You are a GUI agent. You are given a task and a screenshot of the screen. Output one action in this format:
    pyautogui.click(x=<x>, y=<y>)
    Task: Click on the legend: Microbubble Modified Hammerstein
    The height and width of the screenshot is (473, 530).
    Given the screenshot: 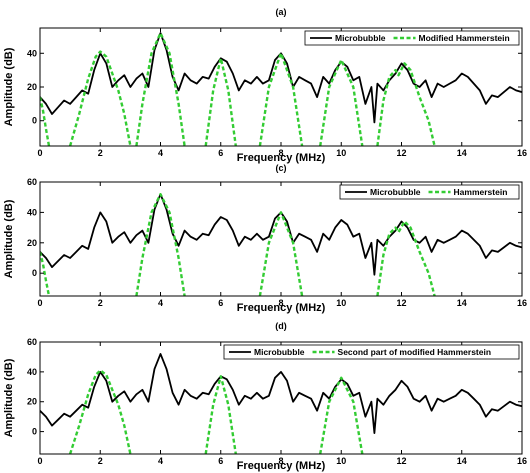 What is the action you would take?
    pyautogui.click(x=412, y=38)
    